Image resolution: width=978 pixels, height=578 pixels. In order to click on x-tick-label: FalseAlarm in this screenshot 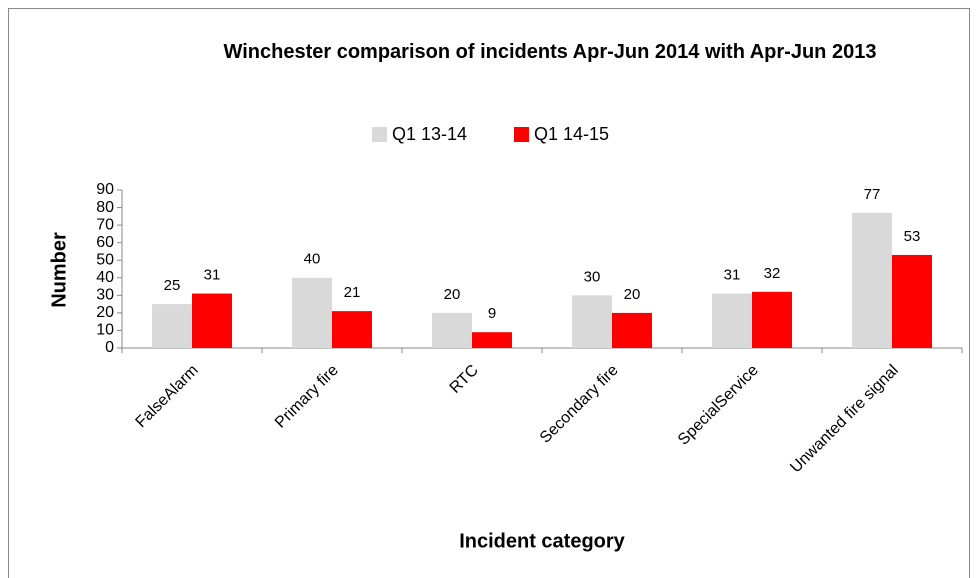, I will do `click(167, 396)`.